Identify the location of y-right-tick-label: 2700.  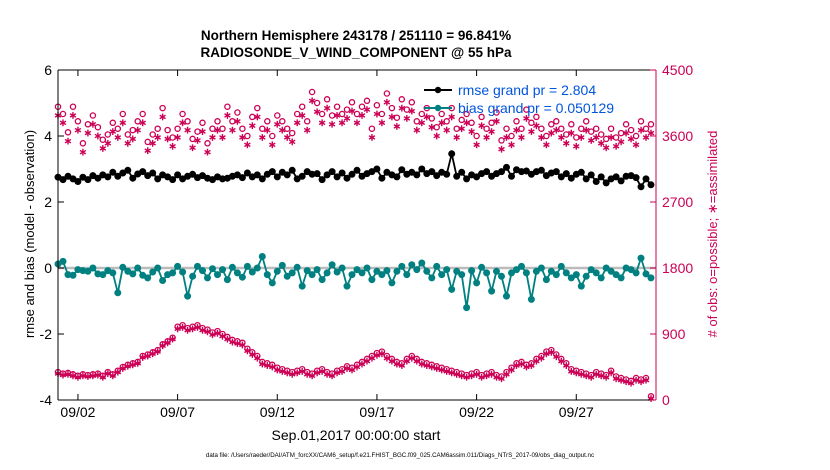
(677, 202).